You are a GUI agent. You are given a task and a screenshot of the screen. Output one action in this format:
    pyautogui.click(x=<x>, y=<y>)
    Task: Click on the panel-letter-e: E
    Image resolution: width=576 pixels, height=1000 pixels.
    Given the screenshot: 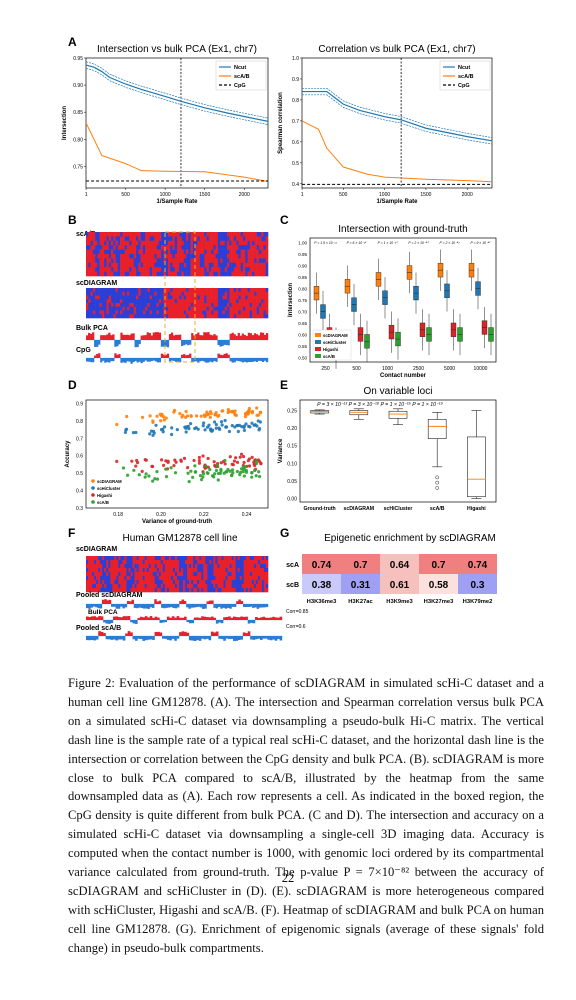 What is the action you would take?
    pyautogui.click(x=284, y=385)
    